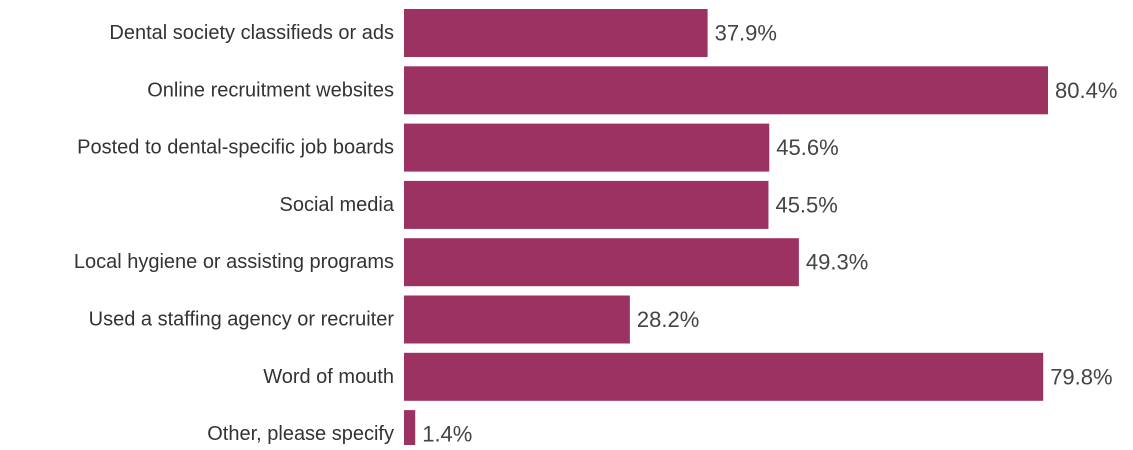 The height and width of the screenshot is (450, 1133). What do you see at coordinates (601, 262) in the screenshot?
I see `bar-local-hygiene-or-assisting-programs` at bounding box center [601, 262].